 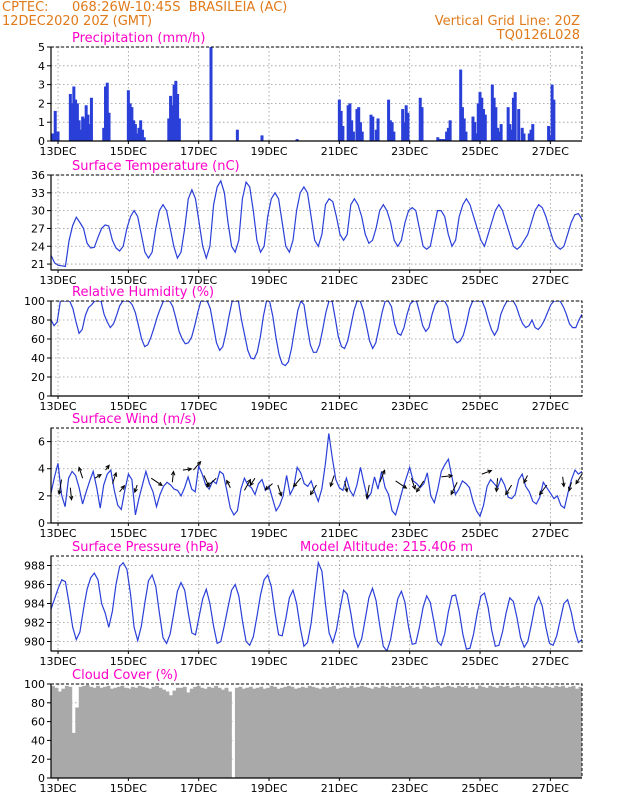 I want to click on y-tick-label: 100, so click(x=34, y=684).